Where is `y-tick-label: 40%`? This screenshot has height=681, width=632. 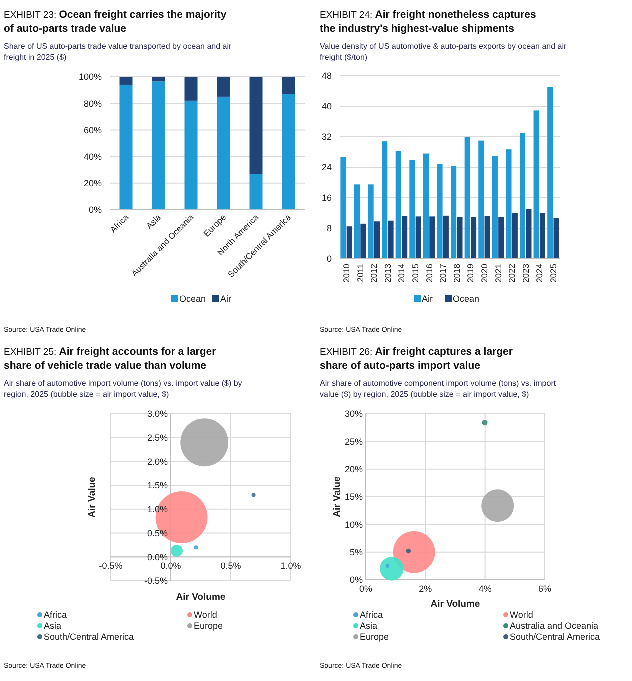
y-tick-label: 40% is located at coordinates (93, 157).